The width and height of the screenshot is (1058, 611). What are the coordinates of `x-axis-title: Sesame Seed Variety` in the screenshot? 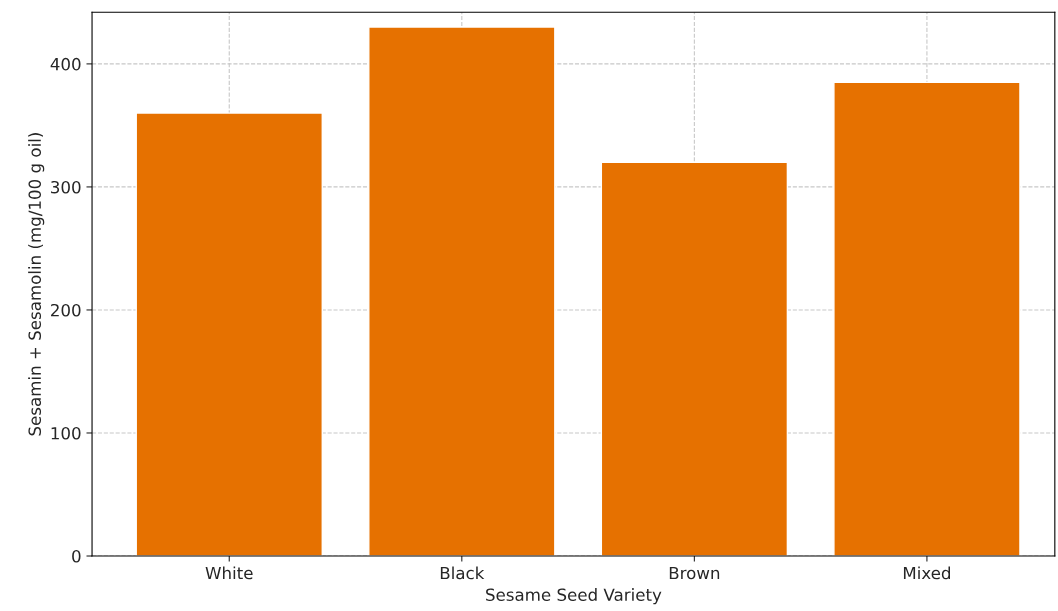 It's located at (574, 596).